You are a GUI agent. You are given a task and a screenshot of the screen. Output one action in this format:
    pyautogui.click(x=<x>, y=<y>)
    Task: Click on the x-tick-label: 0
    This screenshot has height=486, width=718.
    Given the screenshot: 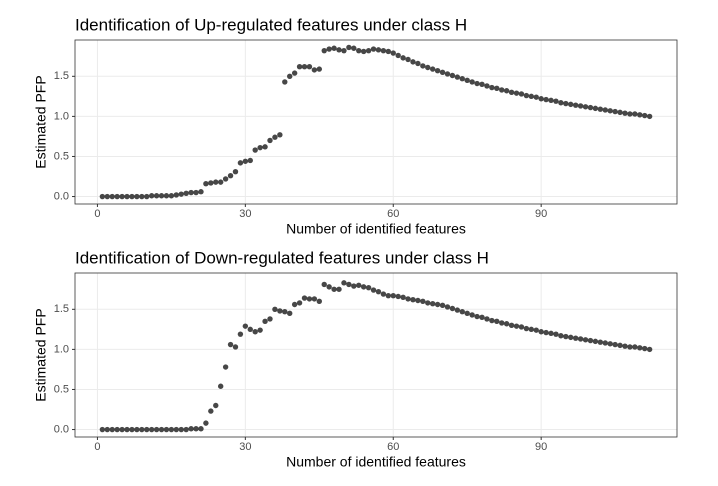 What is the action you would take?
    pyautogui.click(x=97, y=447)
    